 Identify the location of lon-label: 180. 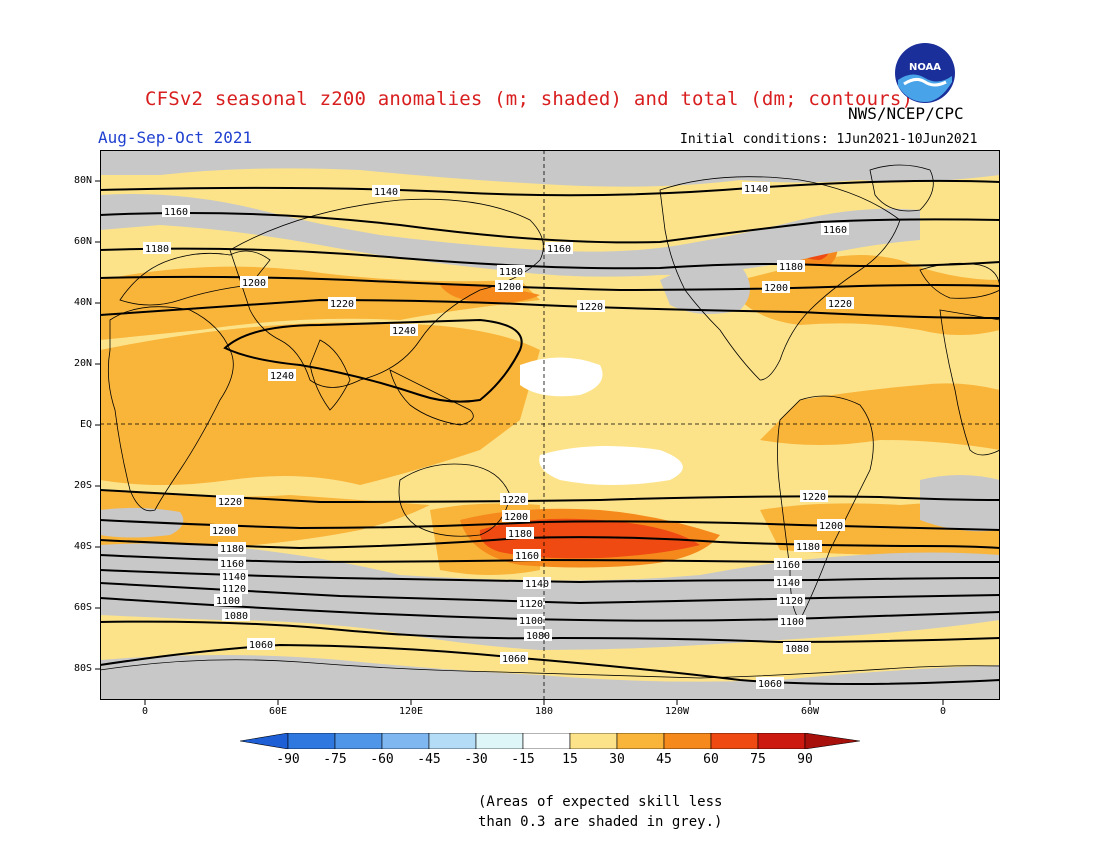
(544, 711).